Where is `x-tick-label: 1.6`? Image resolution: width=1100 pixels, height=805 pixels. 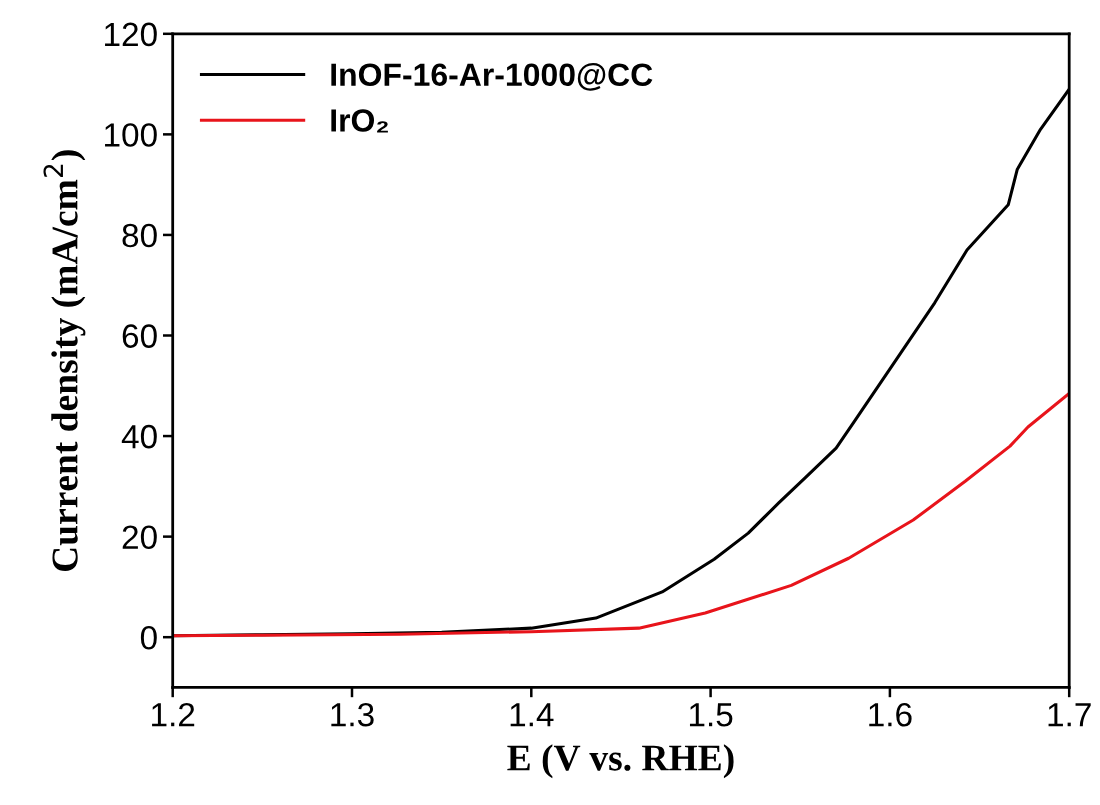 x-tick-label: 1.6 is located at coordinates (890, 714).